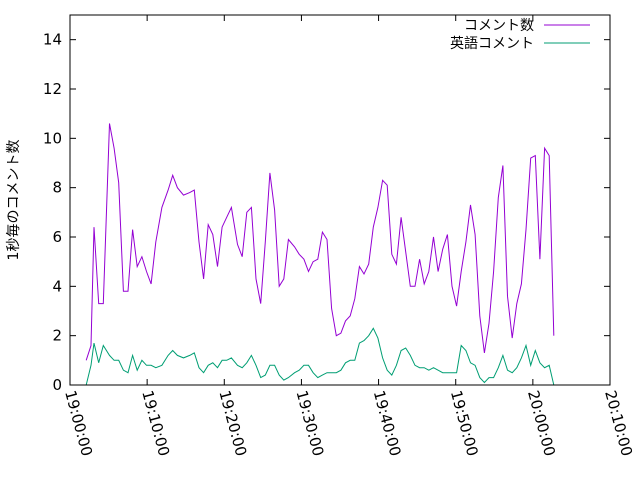  Describe the element at coordinates (52, 89) in the screenshot. I see `y-tick-label: 12` at that location.